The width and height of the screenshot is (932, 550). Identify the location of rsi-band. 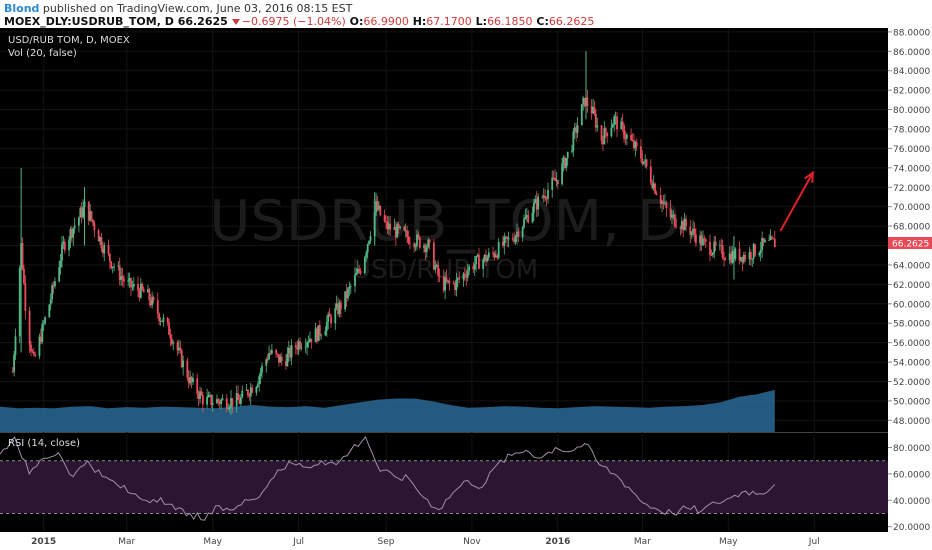
(444, 487).